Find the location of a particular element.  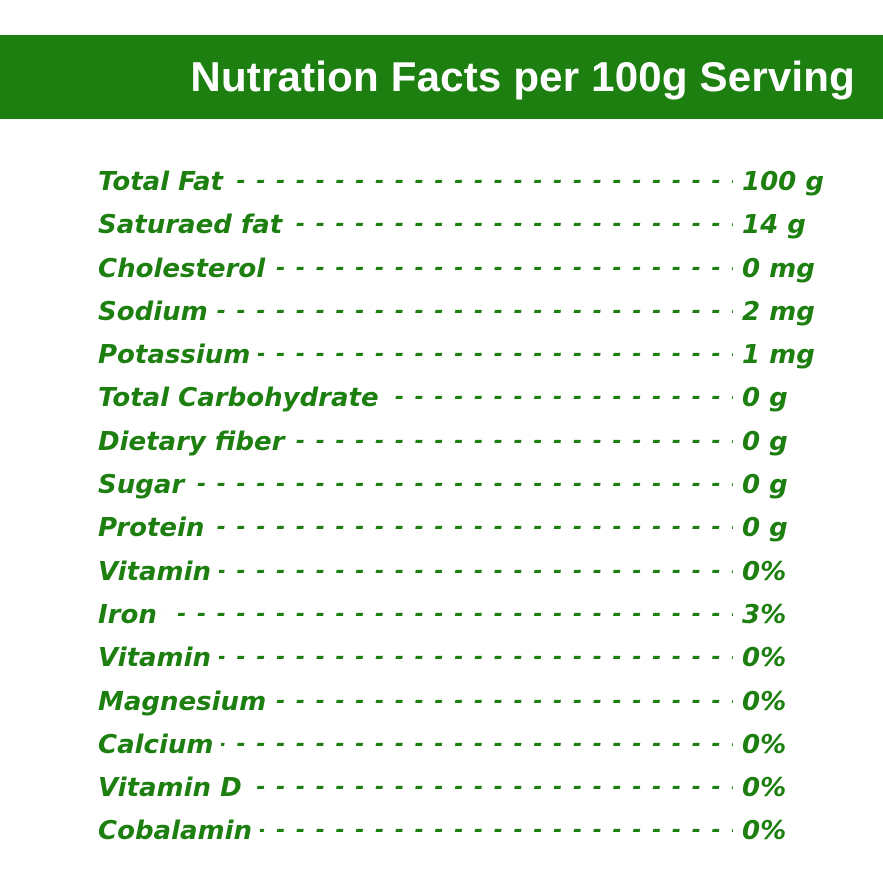

nutrient-name: Protein is located at coordinates (155, 528).